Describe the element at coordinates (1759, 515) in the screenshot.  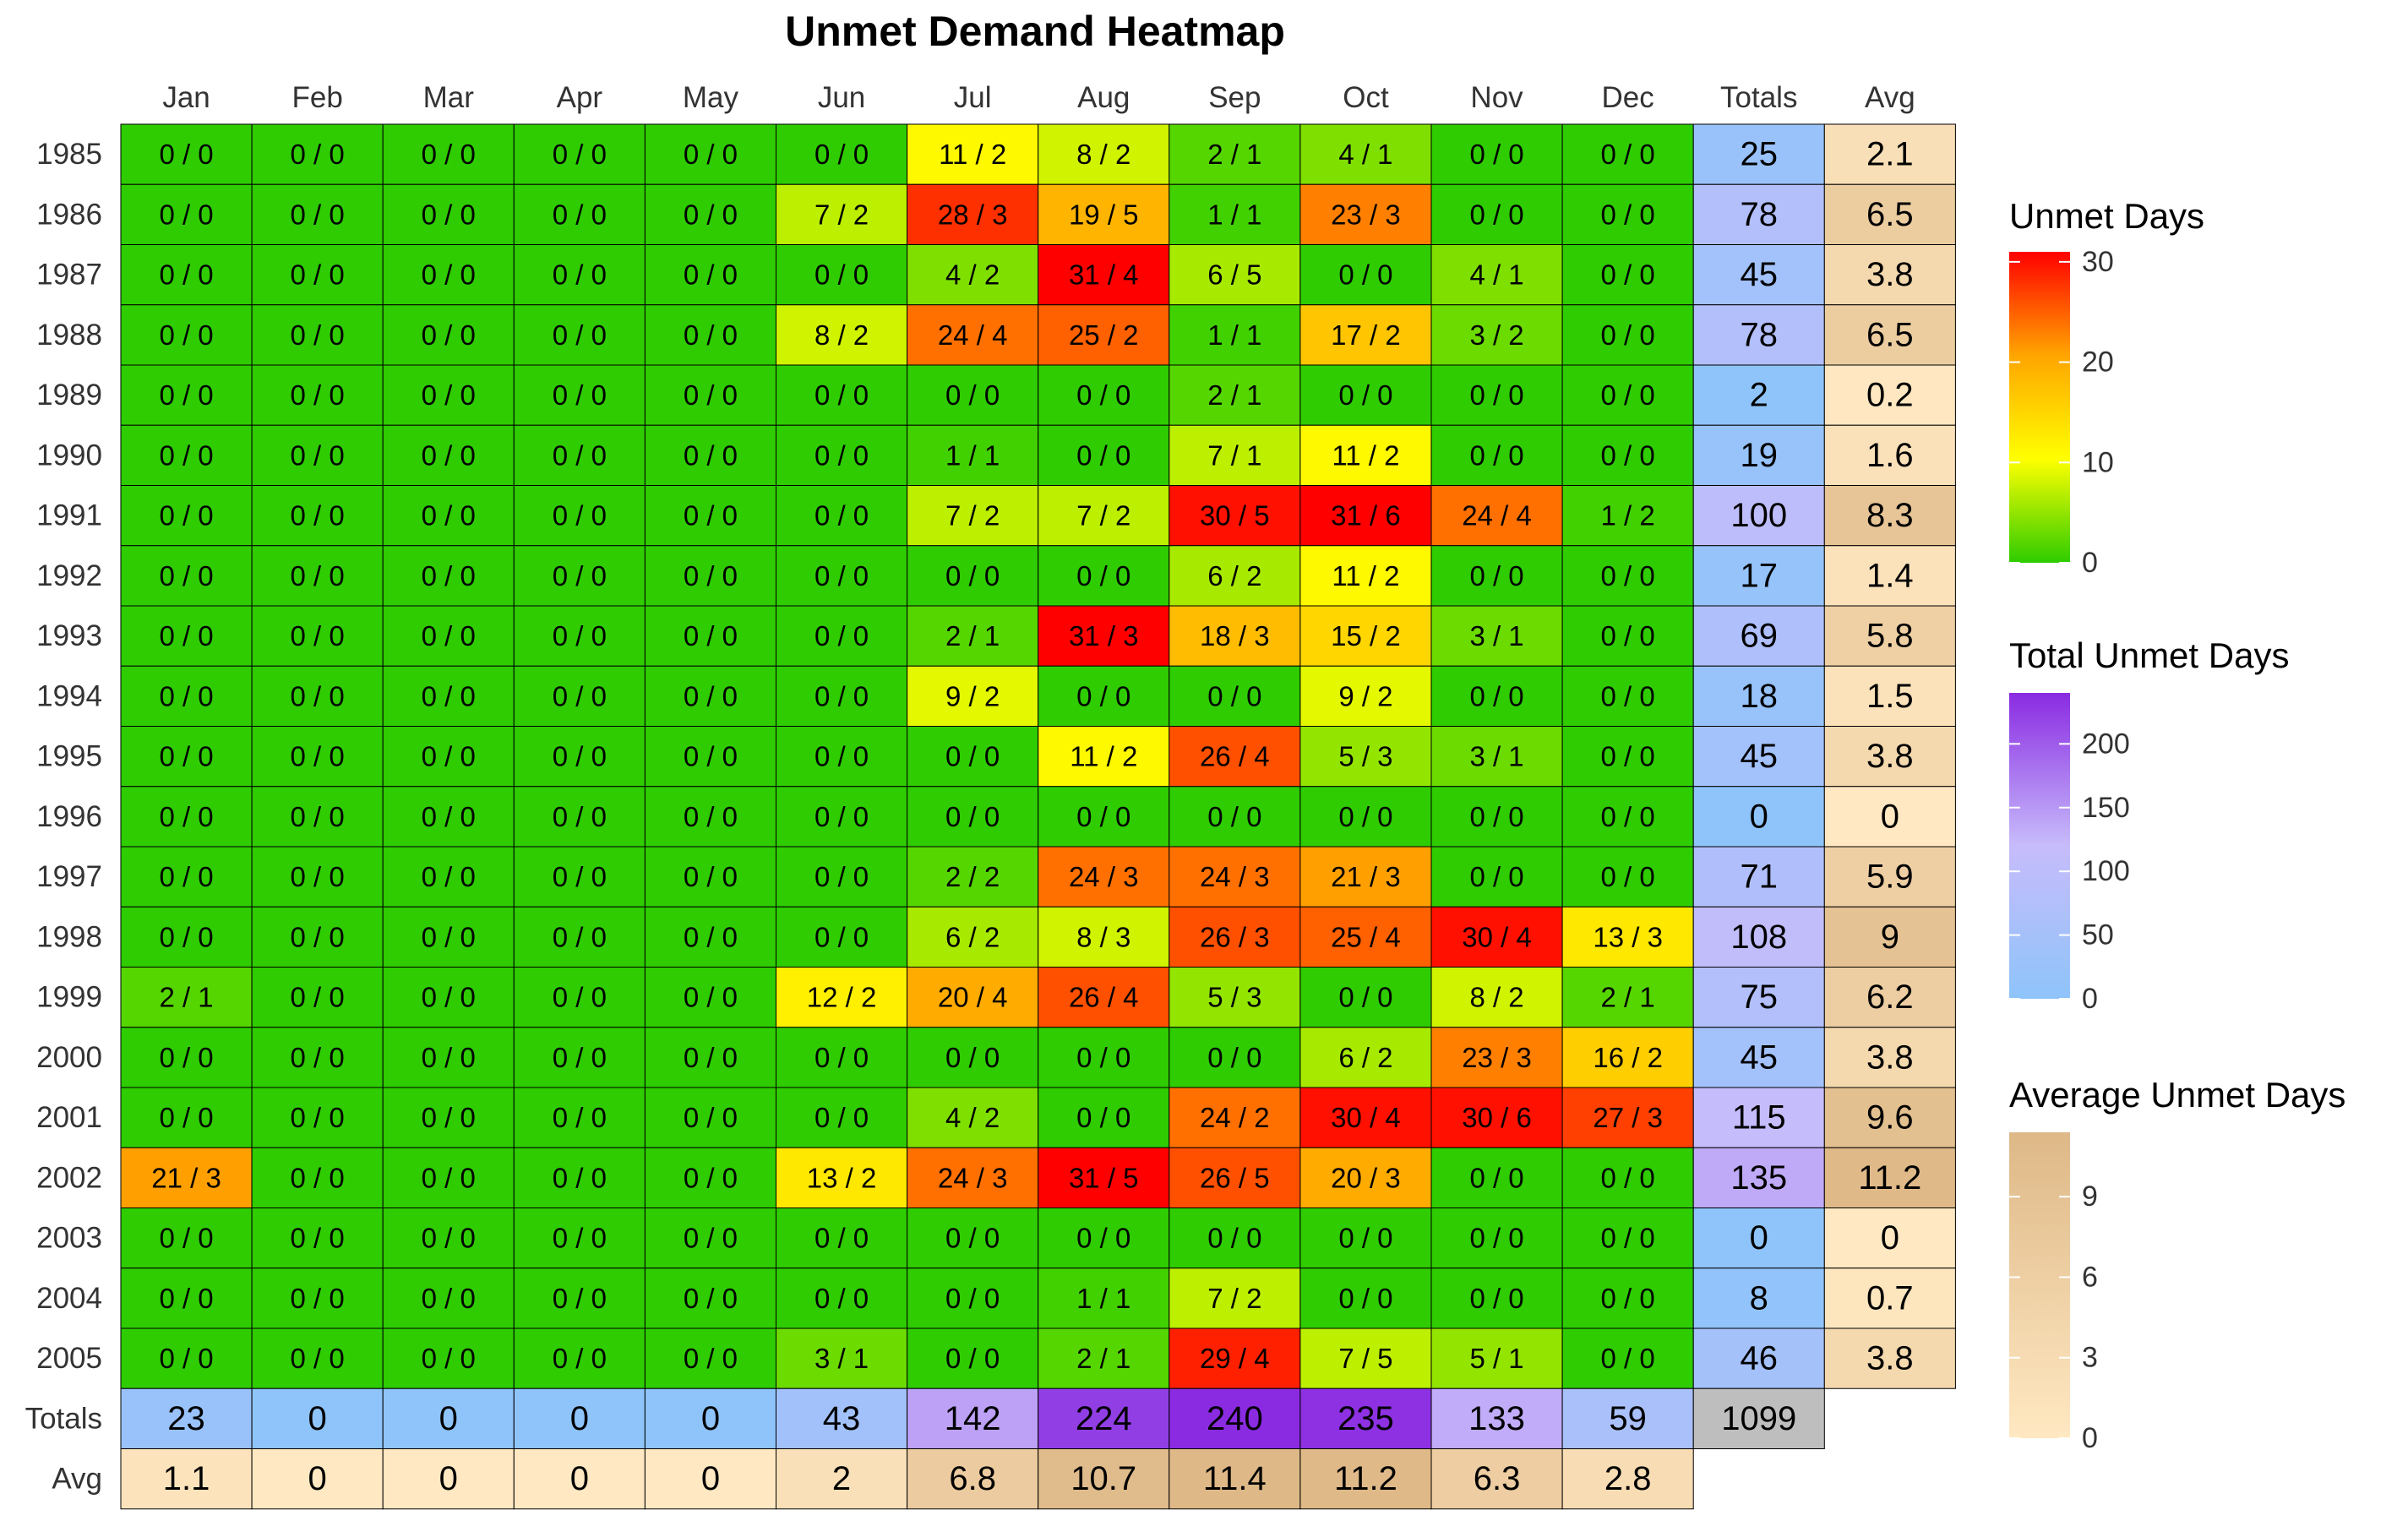
I see `row-total-label: 100` at that location.